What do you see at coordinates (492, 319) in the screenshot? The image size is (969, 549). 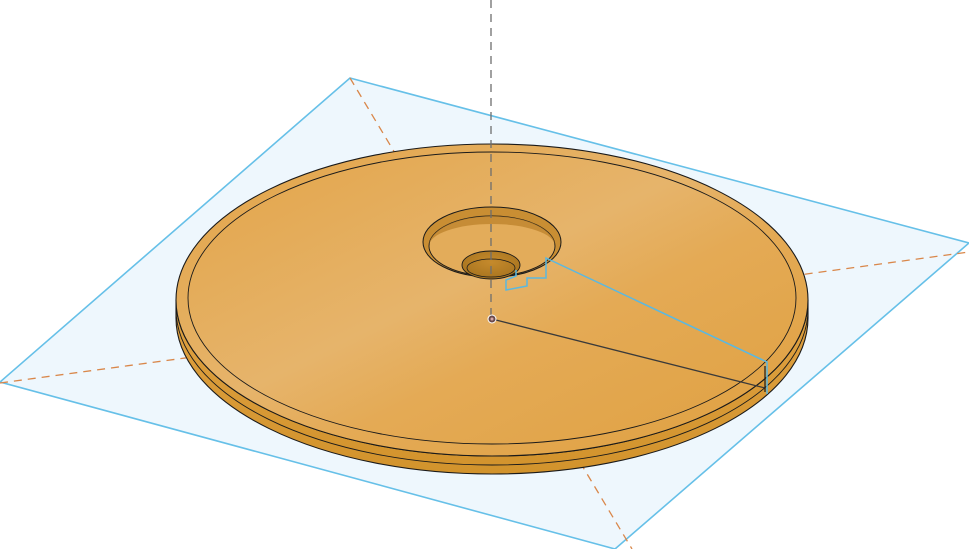 I see `origin-point-icon` at bounding box center [492, 319].